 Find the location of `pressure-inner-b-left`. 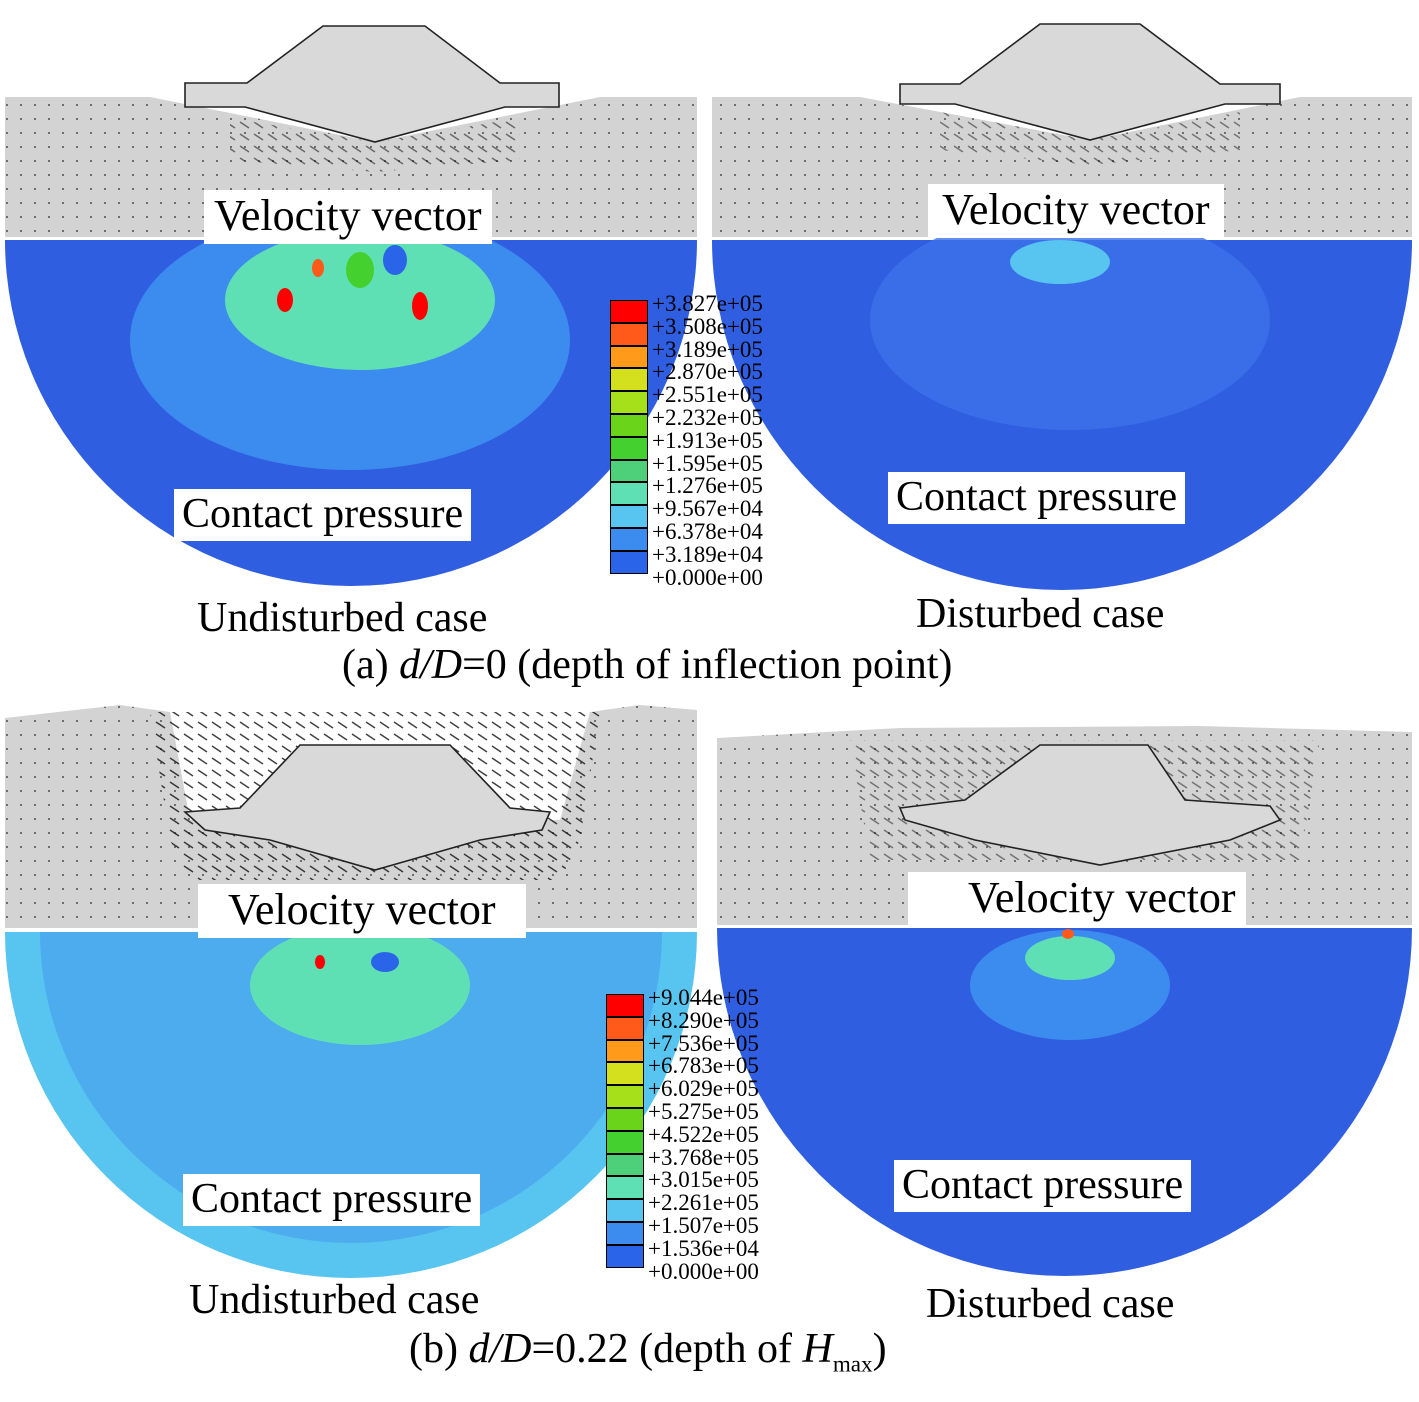

pressure-inner-b-left is located at coordinates (351, 1087).